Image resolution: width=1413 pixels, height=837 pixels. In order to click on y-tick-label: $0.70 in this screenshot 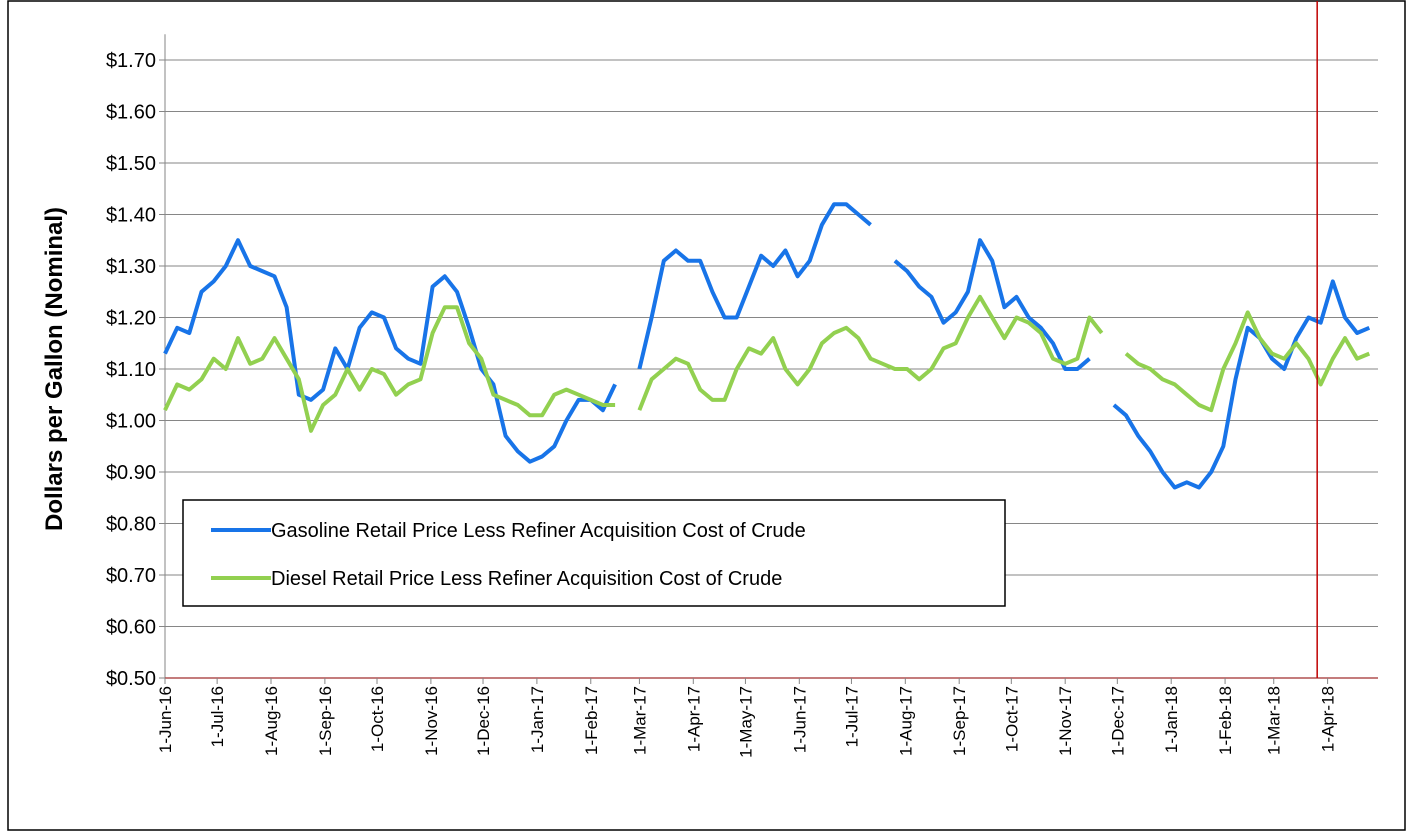, I will do `click(131, 576)`.